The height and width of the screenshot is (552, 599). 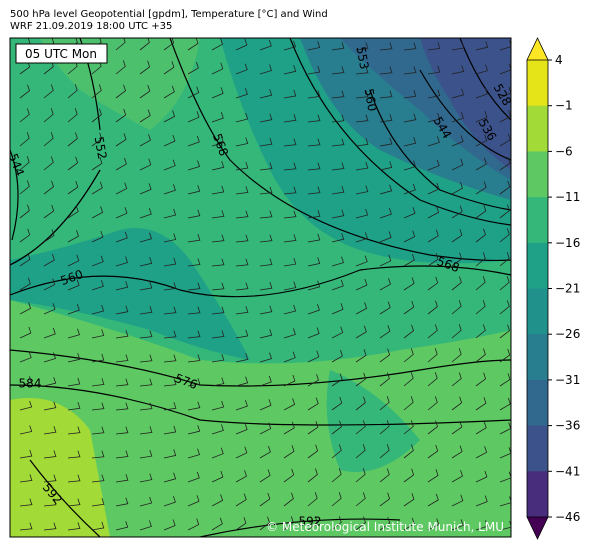 What do you see at coordinates (567, 243) in the screenshot?
I see `colorbar-tick-label: −16` at bounding box center [567, 243].